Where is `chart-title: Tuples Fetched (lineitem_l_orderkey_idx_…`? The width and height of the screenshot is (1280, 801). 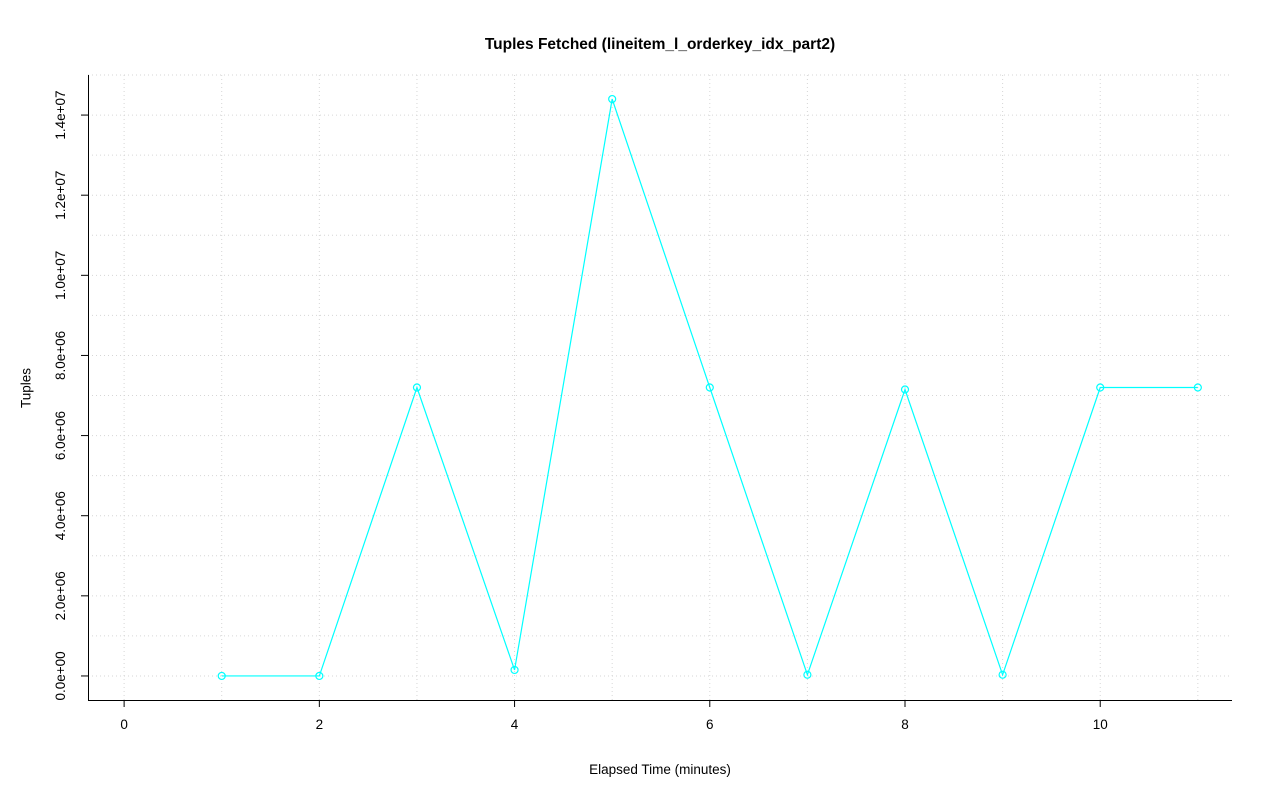 chart-title: Tuples Fetched (lineitem_l_orderkey_idx_… is located at coordinates (660, 44).